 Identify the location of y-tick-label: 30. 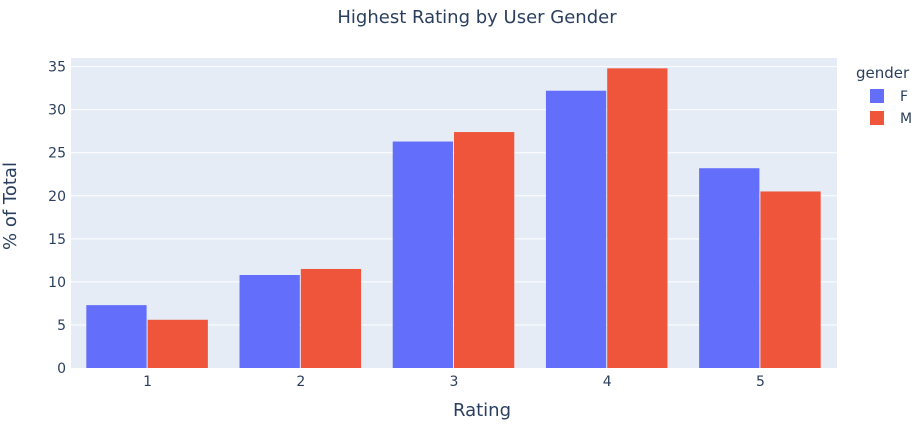
(57, 111).